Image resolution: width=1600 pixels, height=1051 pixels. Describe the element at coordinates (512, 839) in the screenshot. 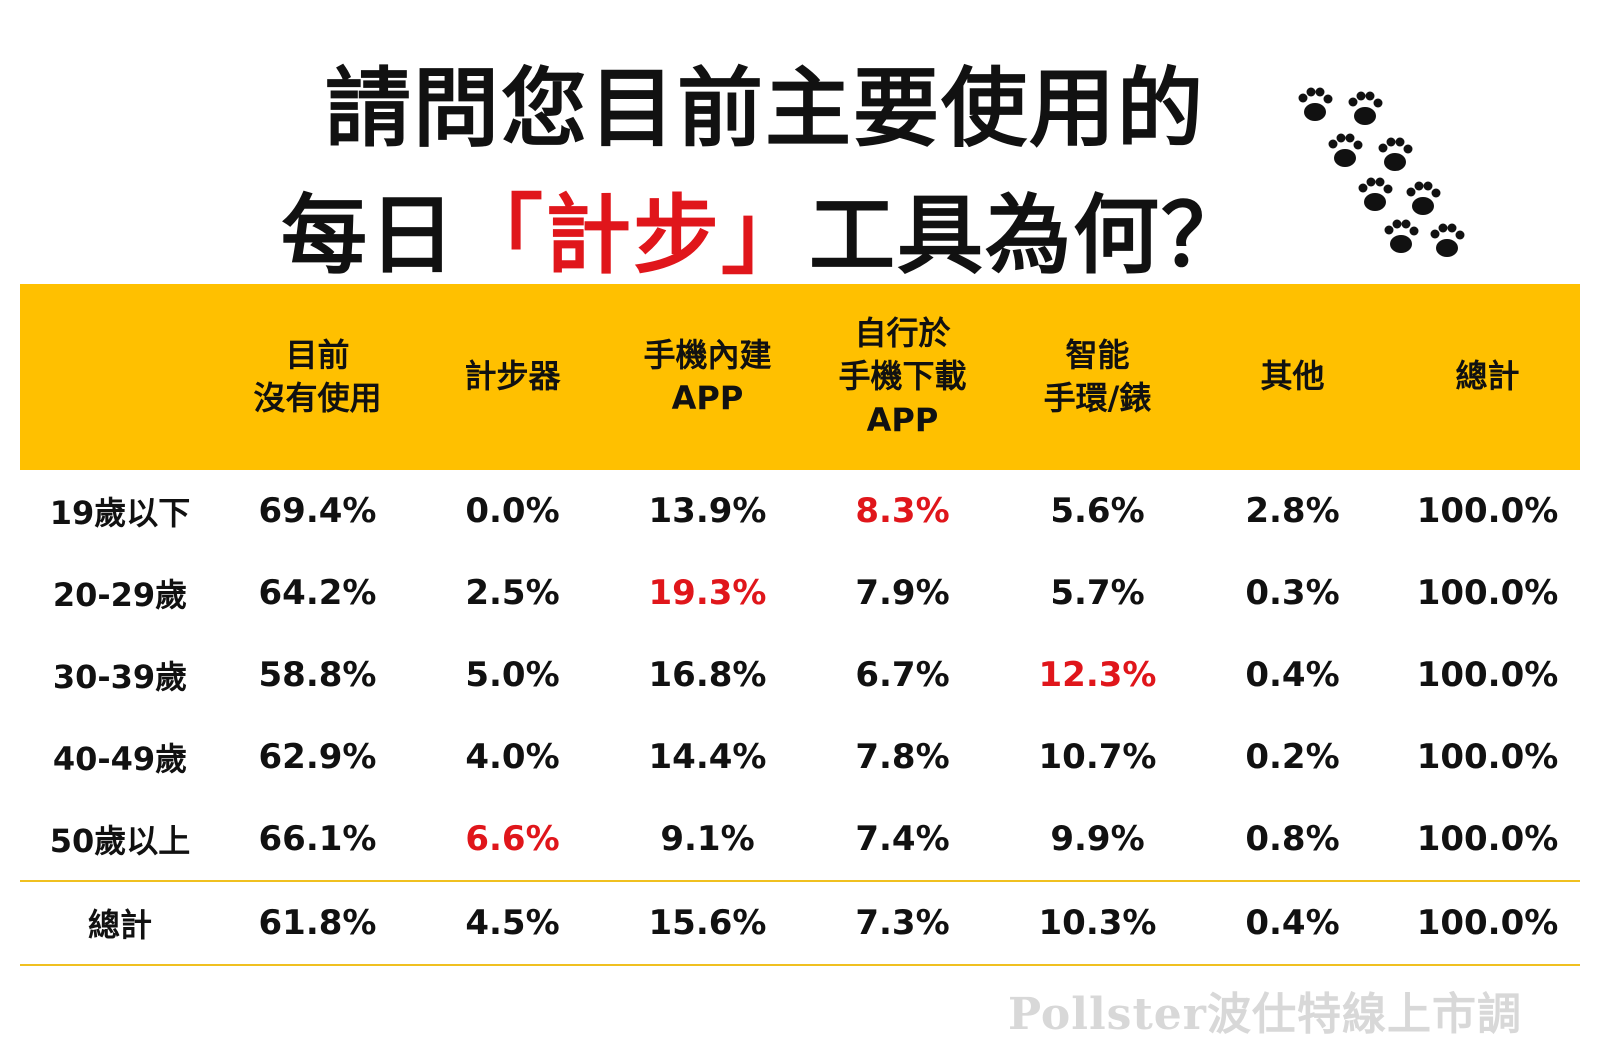

I see `value-cell-highlighted: 6.6%` at that location.